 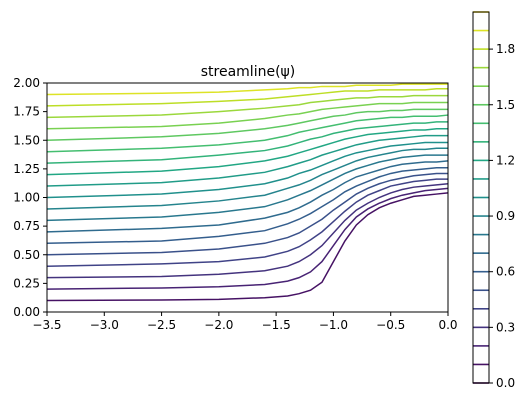 I want to click on colorbar-tick-label: 0.9, so click(x=505, y=216).